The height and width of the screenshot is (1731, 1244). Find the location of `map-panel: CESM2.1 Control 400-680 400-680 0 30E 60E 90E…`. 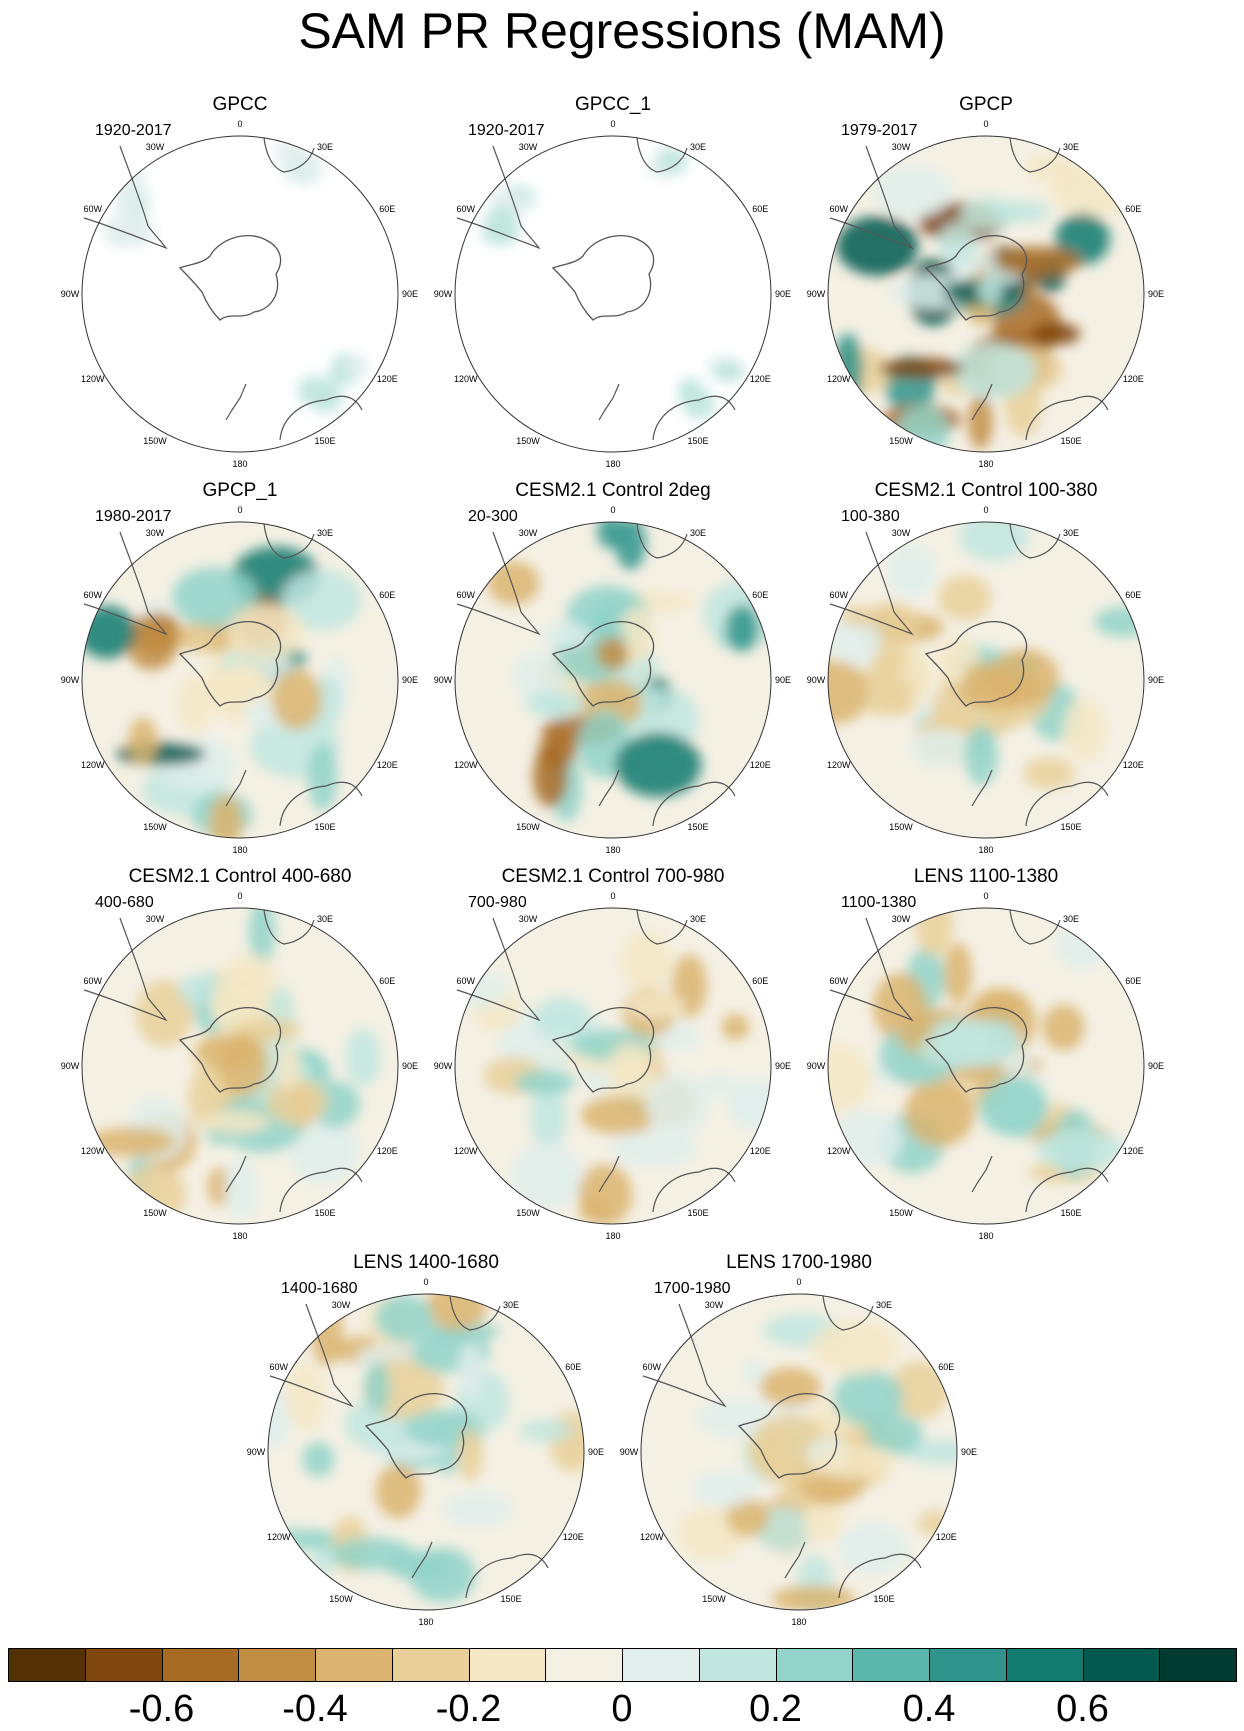

map-panel: CESM2.1 Control 400-680 400-680 0 30E 60E 90E… is located at coordinates (239, 1053).